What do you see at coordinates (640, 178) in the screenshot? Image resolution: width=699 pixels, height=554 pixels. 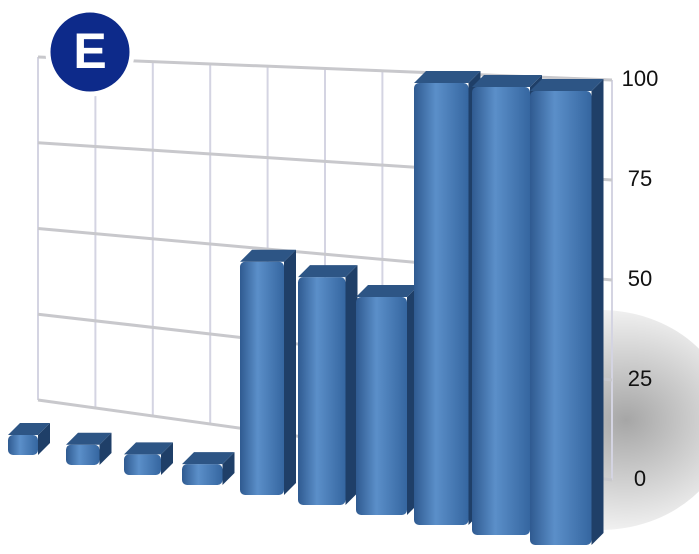 I see `y-tick-label: 75` at bounding box center [640, 178].